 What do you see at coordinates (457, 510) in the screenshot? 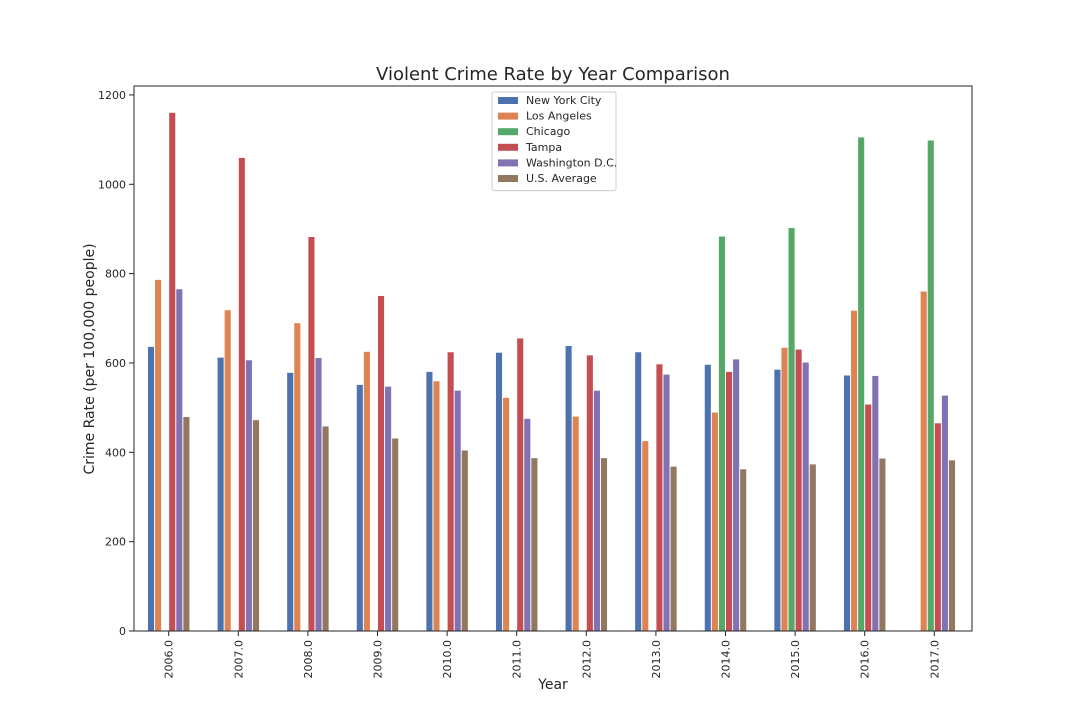
I see `bar-washington-d-c--2010-0` at bounding box center [457, 510].